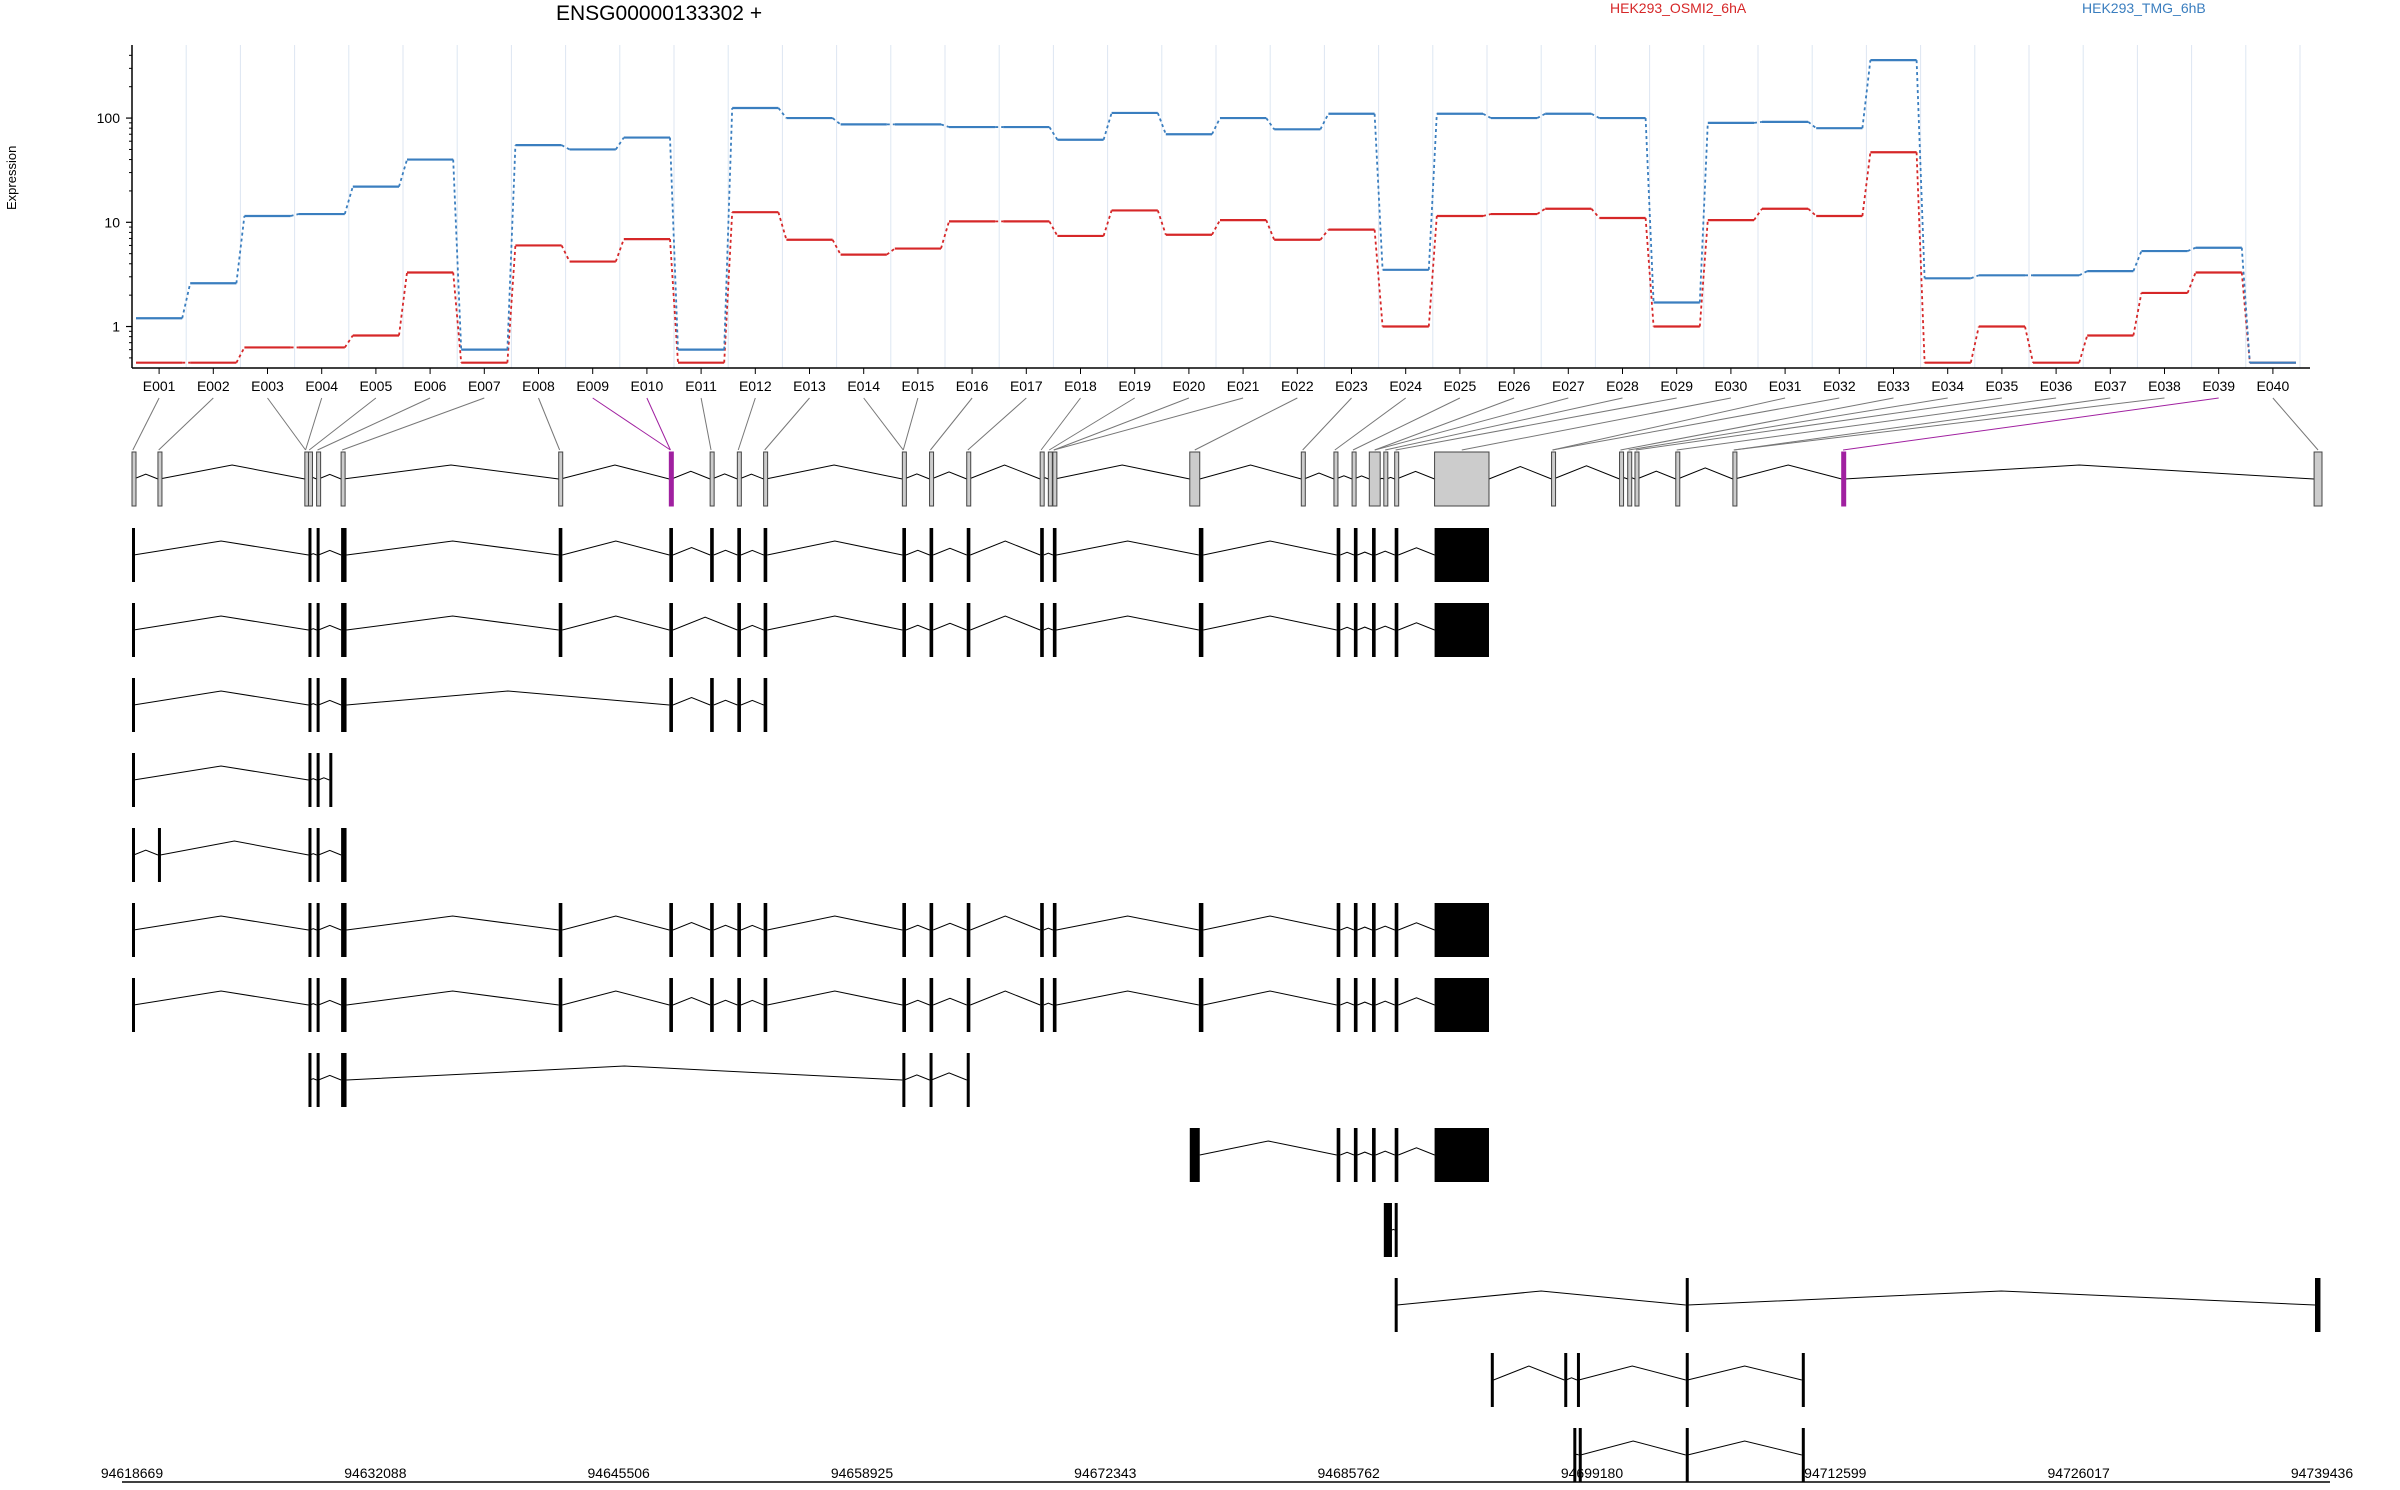 The width and height of the screenshot is (2400, 1490). What do you see at coordinates (592, 386) in the screenshot?
I see `x-tick-label: E009` at bounding box center [592, 386].